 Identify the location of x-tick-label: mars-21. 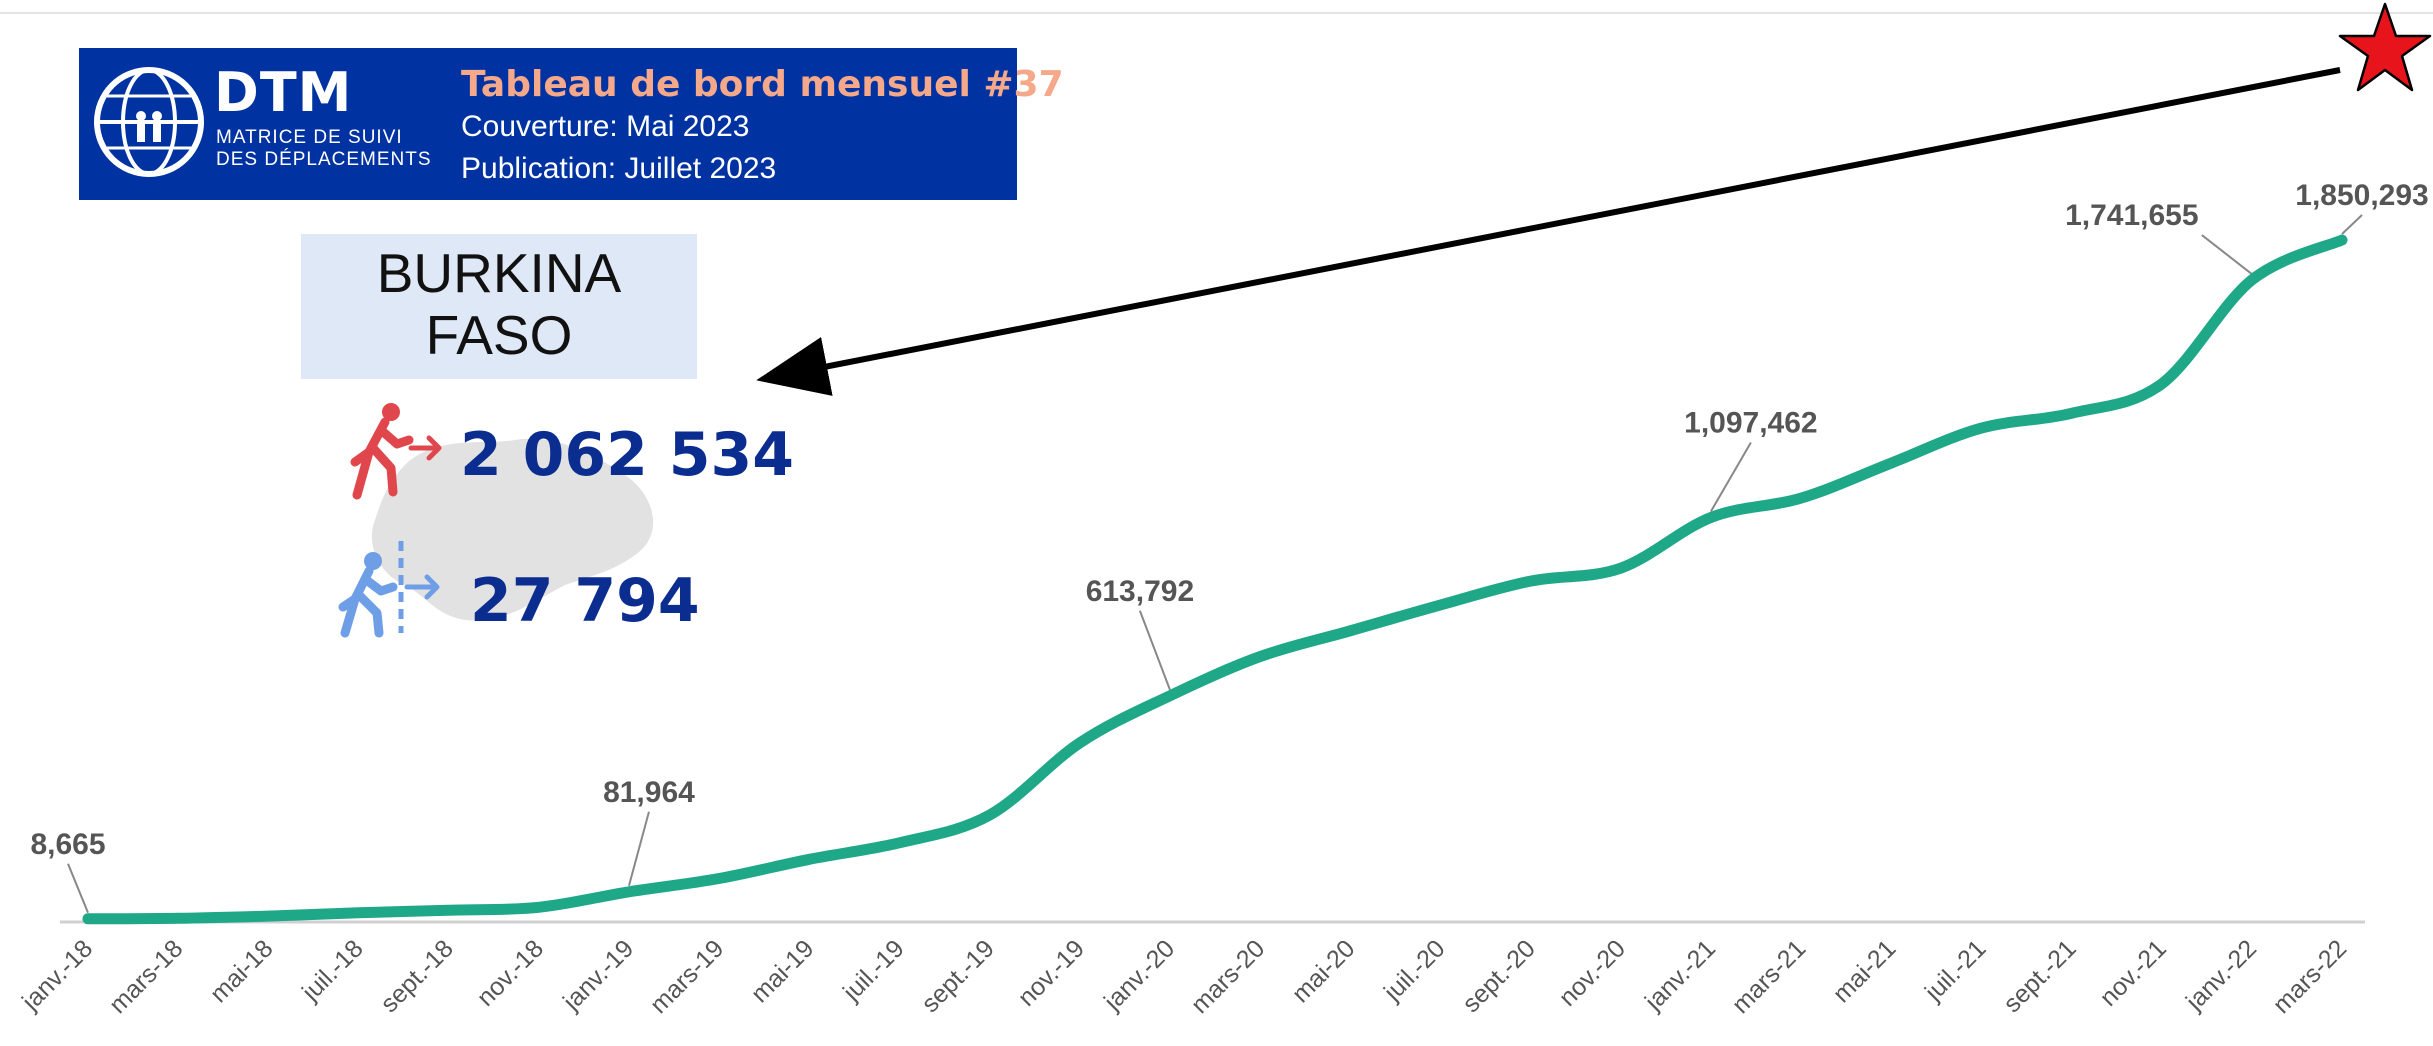
(1769, 976).